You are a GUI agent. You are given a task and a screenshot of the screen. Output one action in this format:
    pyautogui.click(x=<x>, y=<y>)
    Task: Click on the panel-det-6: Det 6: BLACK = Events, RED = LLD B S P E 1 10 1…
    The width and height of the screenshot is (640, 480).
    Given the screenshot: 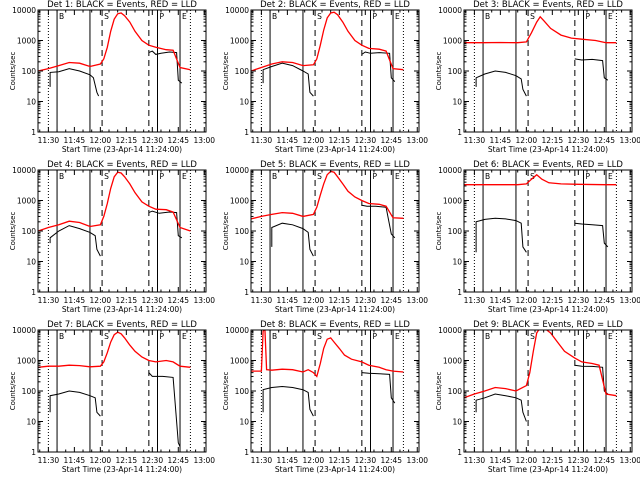 What is the action you would take?
    pyautogui.click(x=537, y=237)
    